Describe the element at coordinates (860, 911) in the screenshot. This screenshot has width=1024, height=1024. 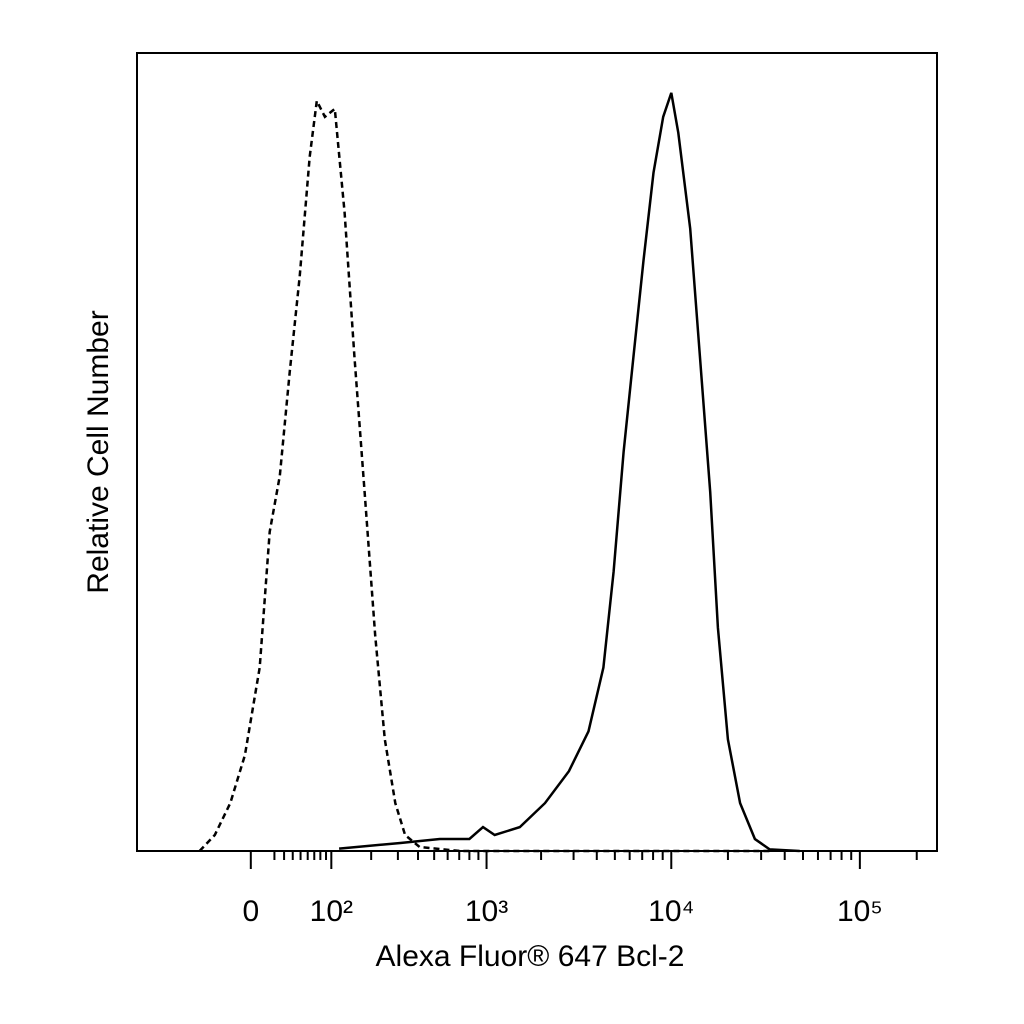
I see `x-tick-label: 10⁵` at that location.